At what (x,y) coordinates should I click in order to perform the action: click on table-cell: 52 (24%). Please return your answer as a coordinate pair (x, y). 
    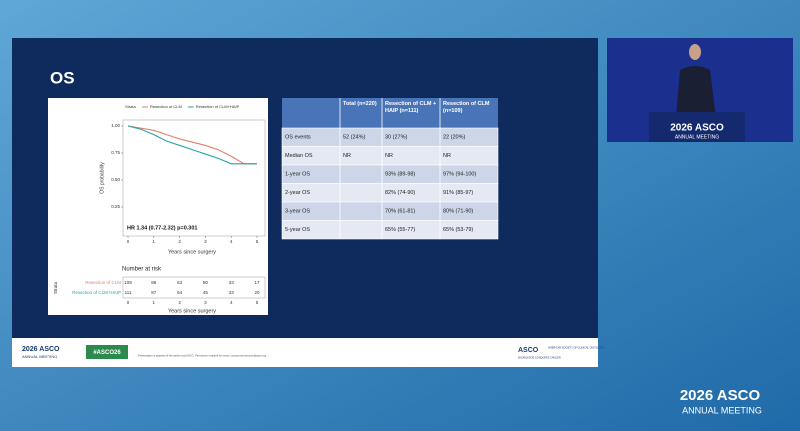
    Looking at the image, I should click on (354, 138).